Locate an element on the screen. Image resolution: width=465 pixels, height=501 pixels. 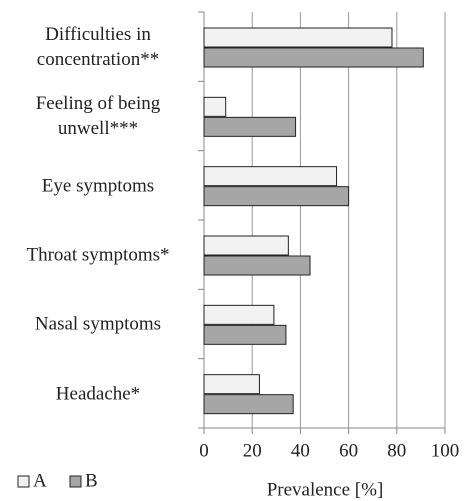
x-tick-label: 0 is located at coordinates (204, 450).